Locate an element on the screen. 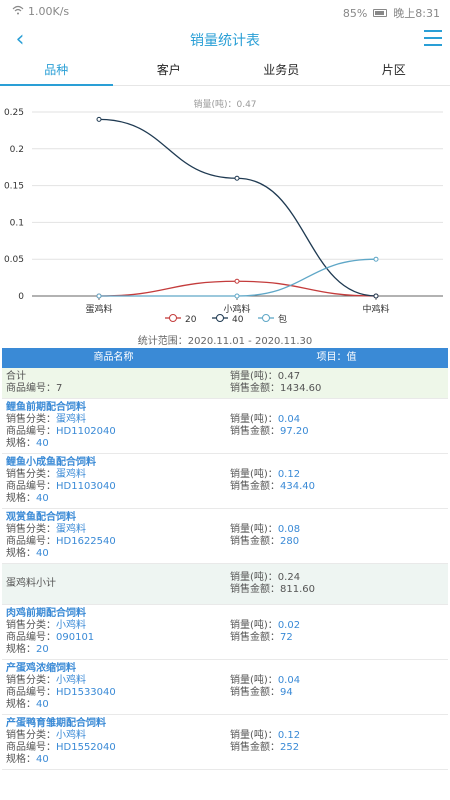 Image resolution: width=450 pixels, height=800 pixels. qty-value: 0.02 is located at coordinates (289, 625).